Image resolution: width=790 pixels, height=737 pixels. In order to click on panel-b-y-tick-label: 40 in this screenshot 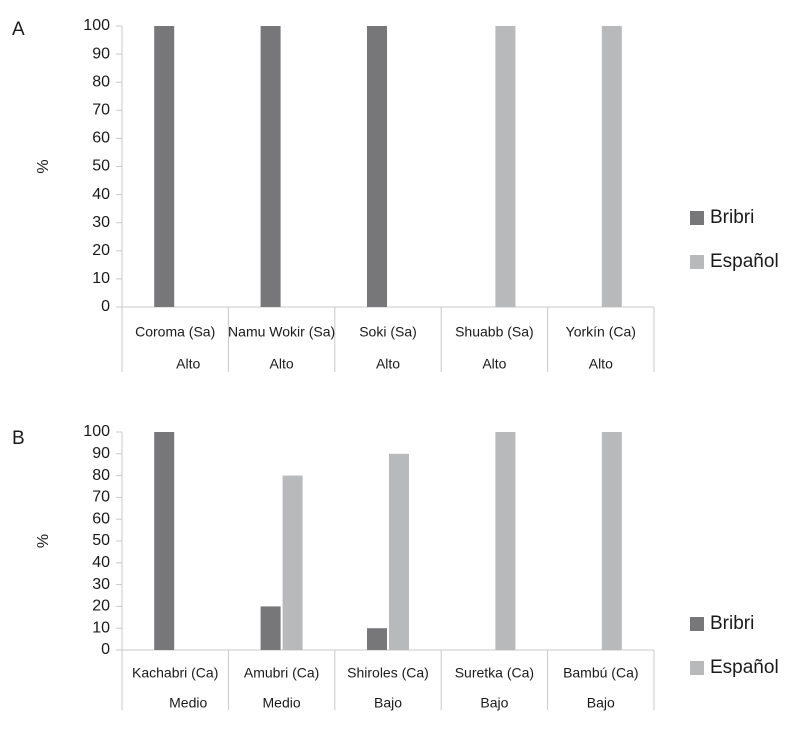, I will do `click(101, 562)`.